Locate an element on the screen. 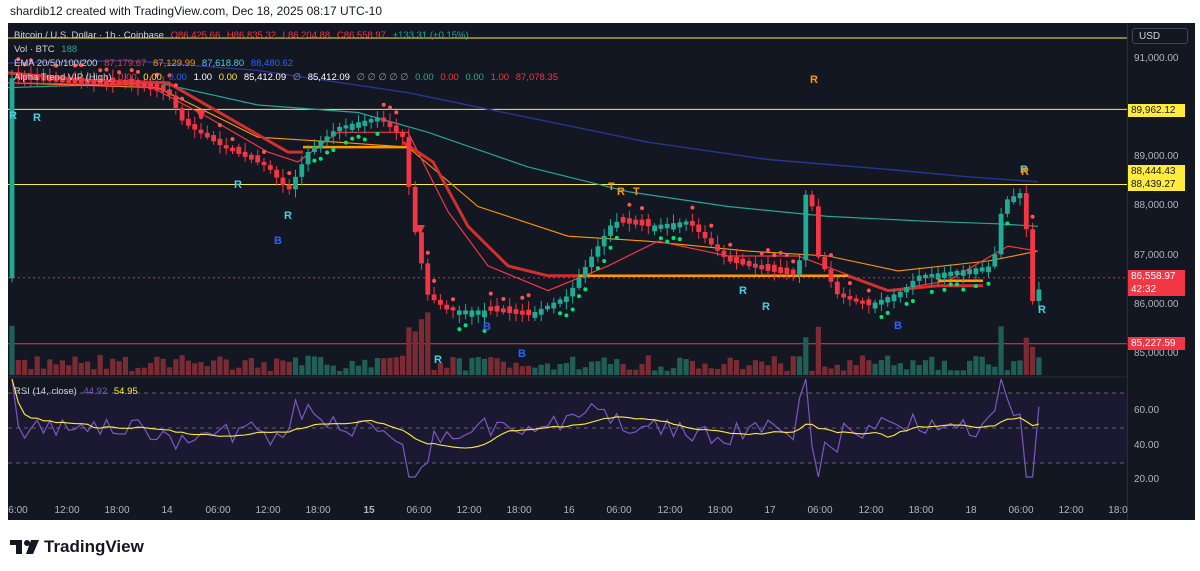 The width and height of the screenshot is (1200, 571). rsi-legend: RSI (14, close) 44.92 54.95 is located at coordinates (78, 391).